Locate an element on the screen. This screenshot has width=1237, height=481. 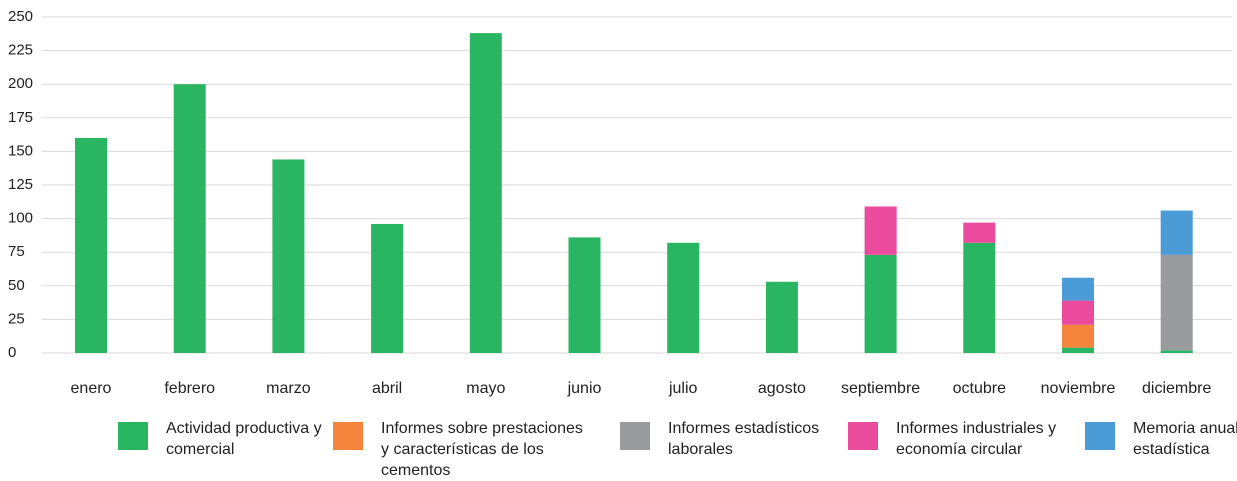
y-tick-label: 75 is located at coordinates (16, 251).